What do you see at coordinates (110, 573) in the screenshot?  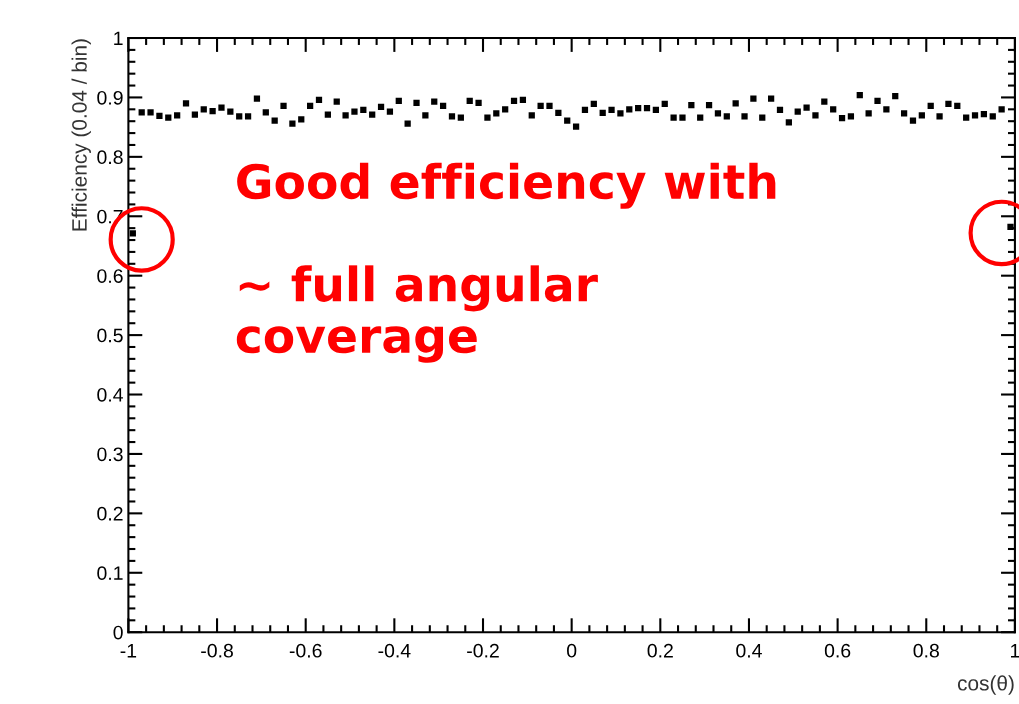 I see `y-tick-label: 0.1` at bounding box center [110, 573].